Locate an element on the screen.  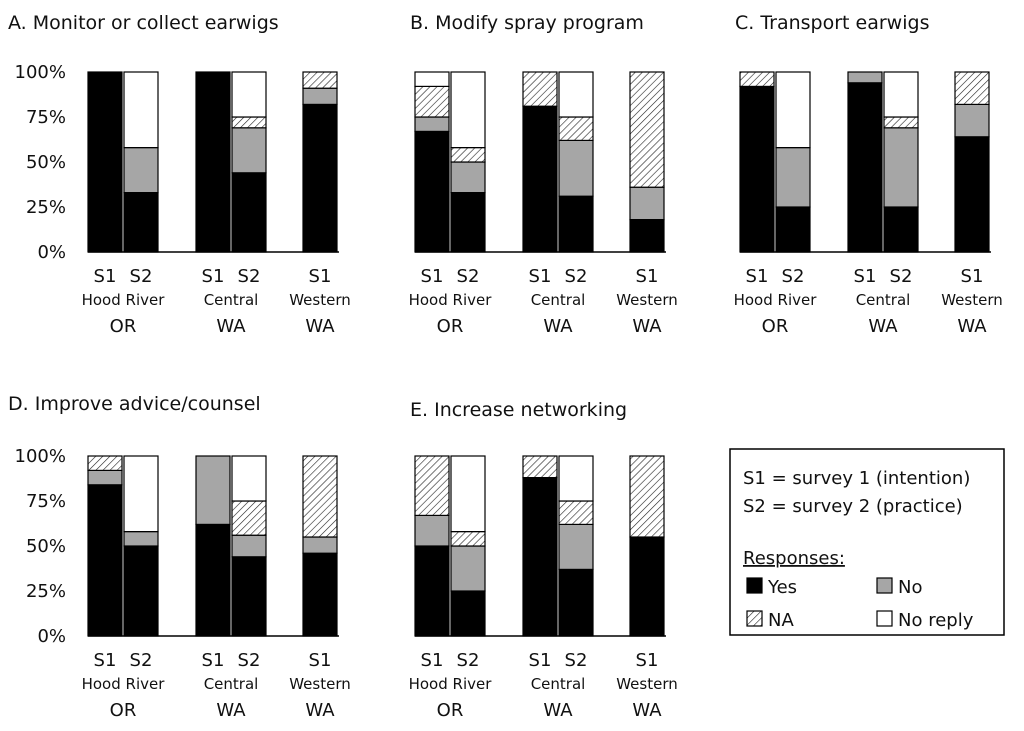
panel-title: E. Increase networking is located at coordinates (518, 410).